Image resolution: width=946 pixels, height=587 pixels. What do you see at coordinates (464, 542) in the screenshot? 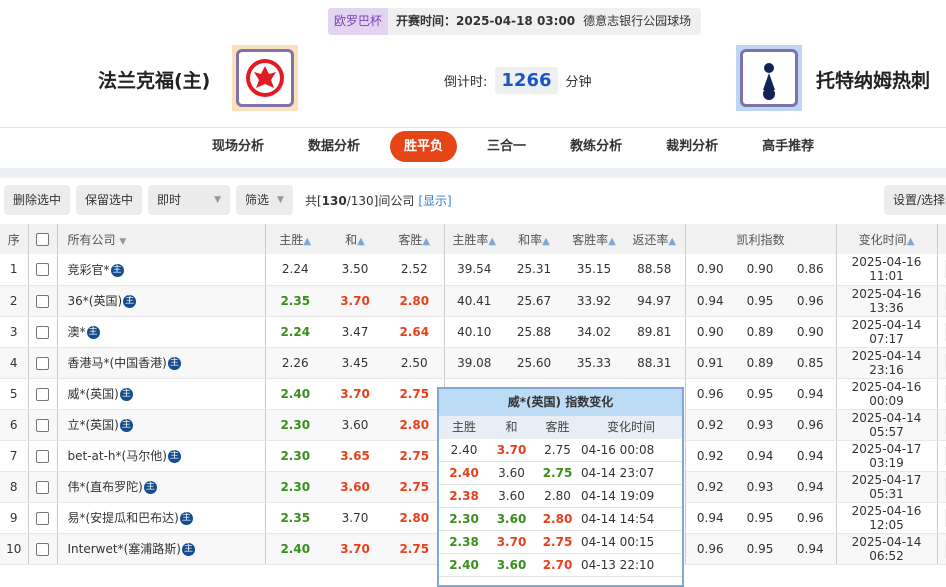
I see `popup-home: 2.38` at bounding box center [464, 542].